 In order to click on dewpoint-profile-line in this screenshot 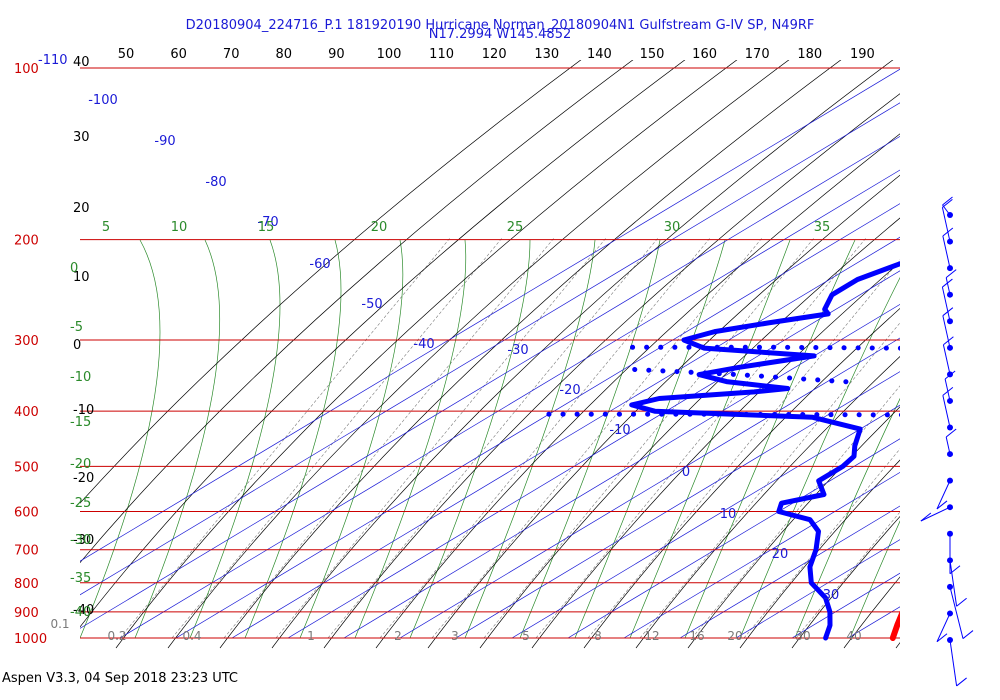, I will do `click(764, 451)`.